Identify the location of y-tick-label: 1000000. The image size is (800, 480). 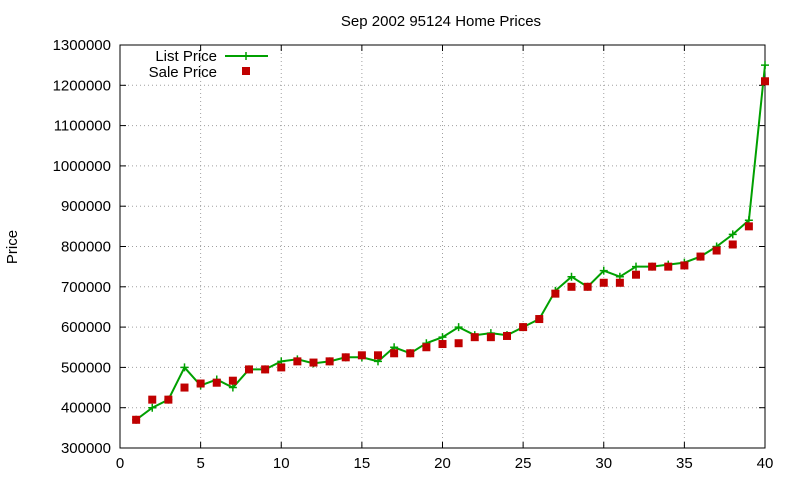
(82, 166).